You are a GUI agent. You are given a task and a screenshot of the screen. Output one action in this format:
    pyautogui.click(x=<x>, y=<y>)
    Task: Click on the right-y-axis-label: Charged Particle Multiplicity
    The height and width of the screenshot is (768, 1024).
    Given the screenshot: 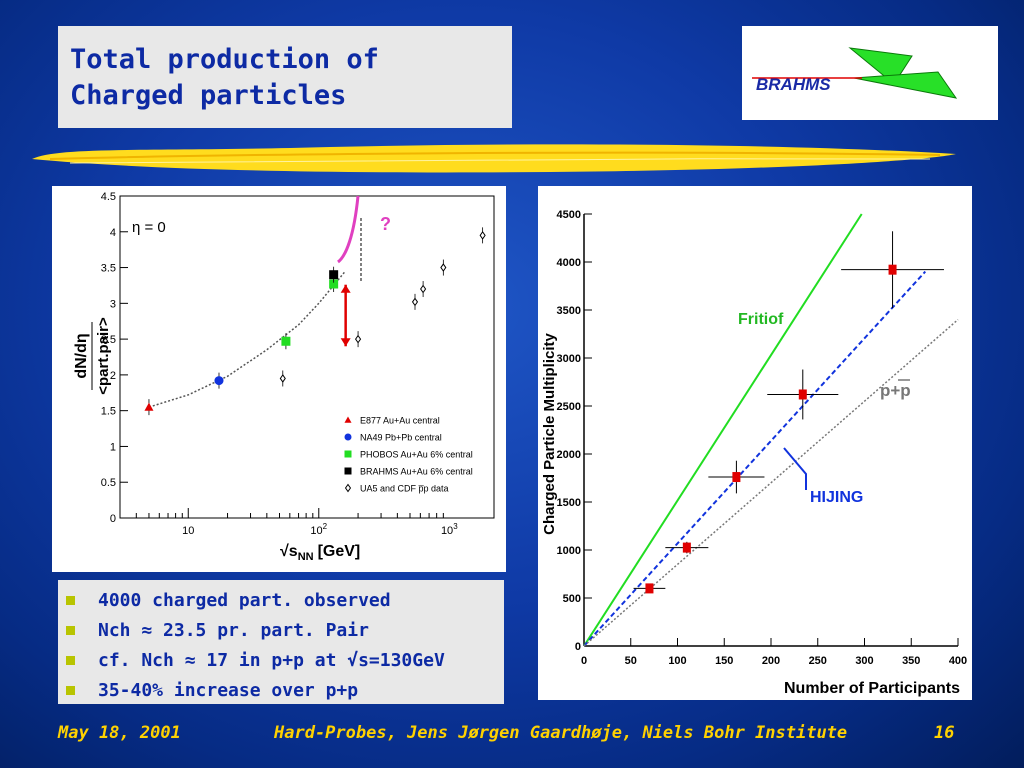 What is the action you would take?
    pyautogui.click(x=549, y=433)
    